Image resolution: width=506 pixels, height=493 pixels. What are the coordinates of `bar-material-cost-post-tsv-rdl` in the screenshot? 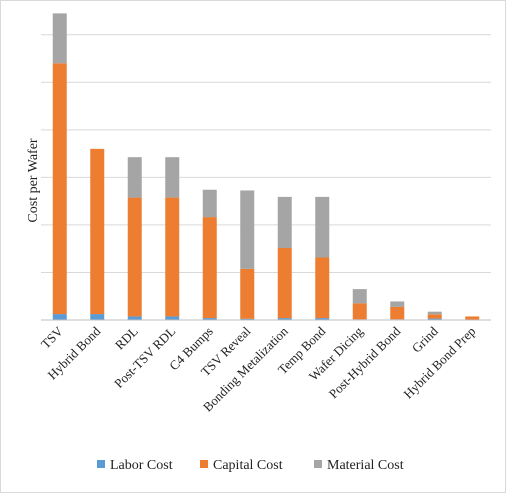 It's located at (172, 177).